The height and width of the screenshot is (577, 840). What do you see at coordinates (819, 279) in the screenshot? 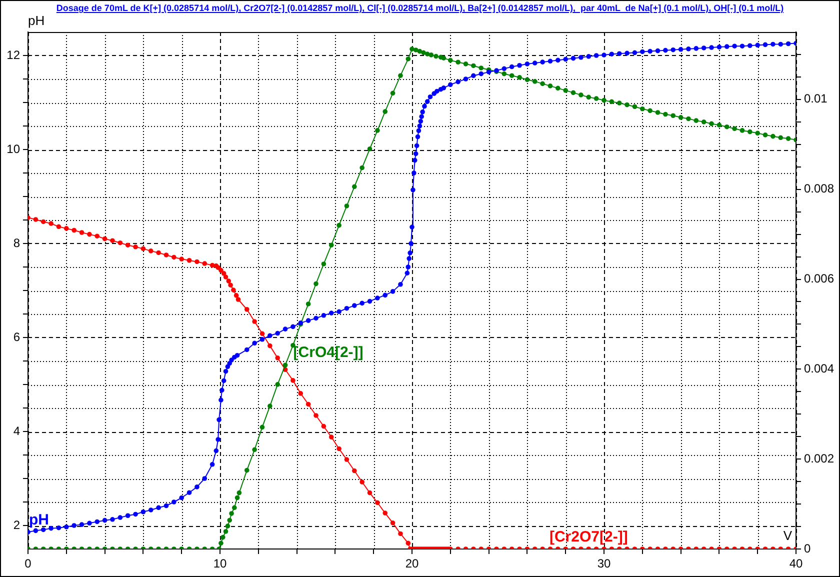
I see `y2-tick-label: 0.006` at bounding box center [819, 279].